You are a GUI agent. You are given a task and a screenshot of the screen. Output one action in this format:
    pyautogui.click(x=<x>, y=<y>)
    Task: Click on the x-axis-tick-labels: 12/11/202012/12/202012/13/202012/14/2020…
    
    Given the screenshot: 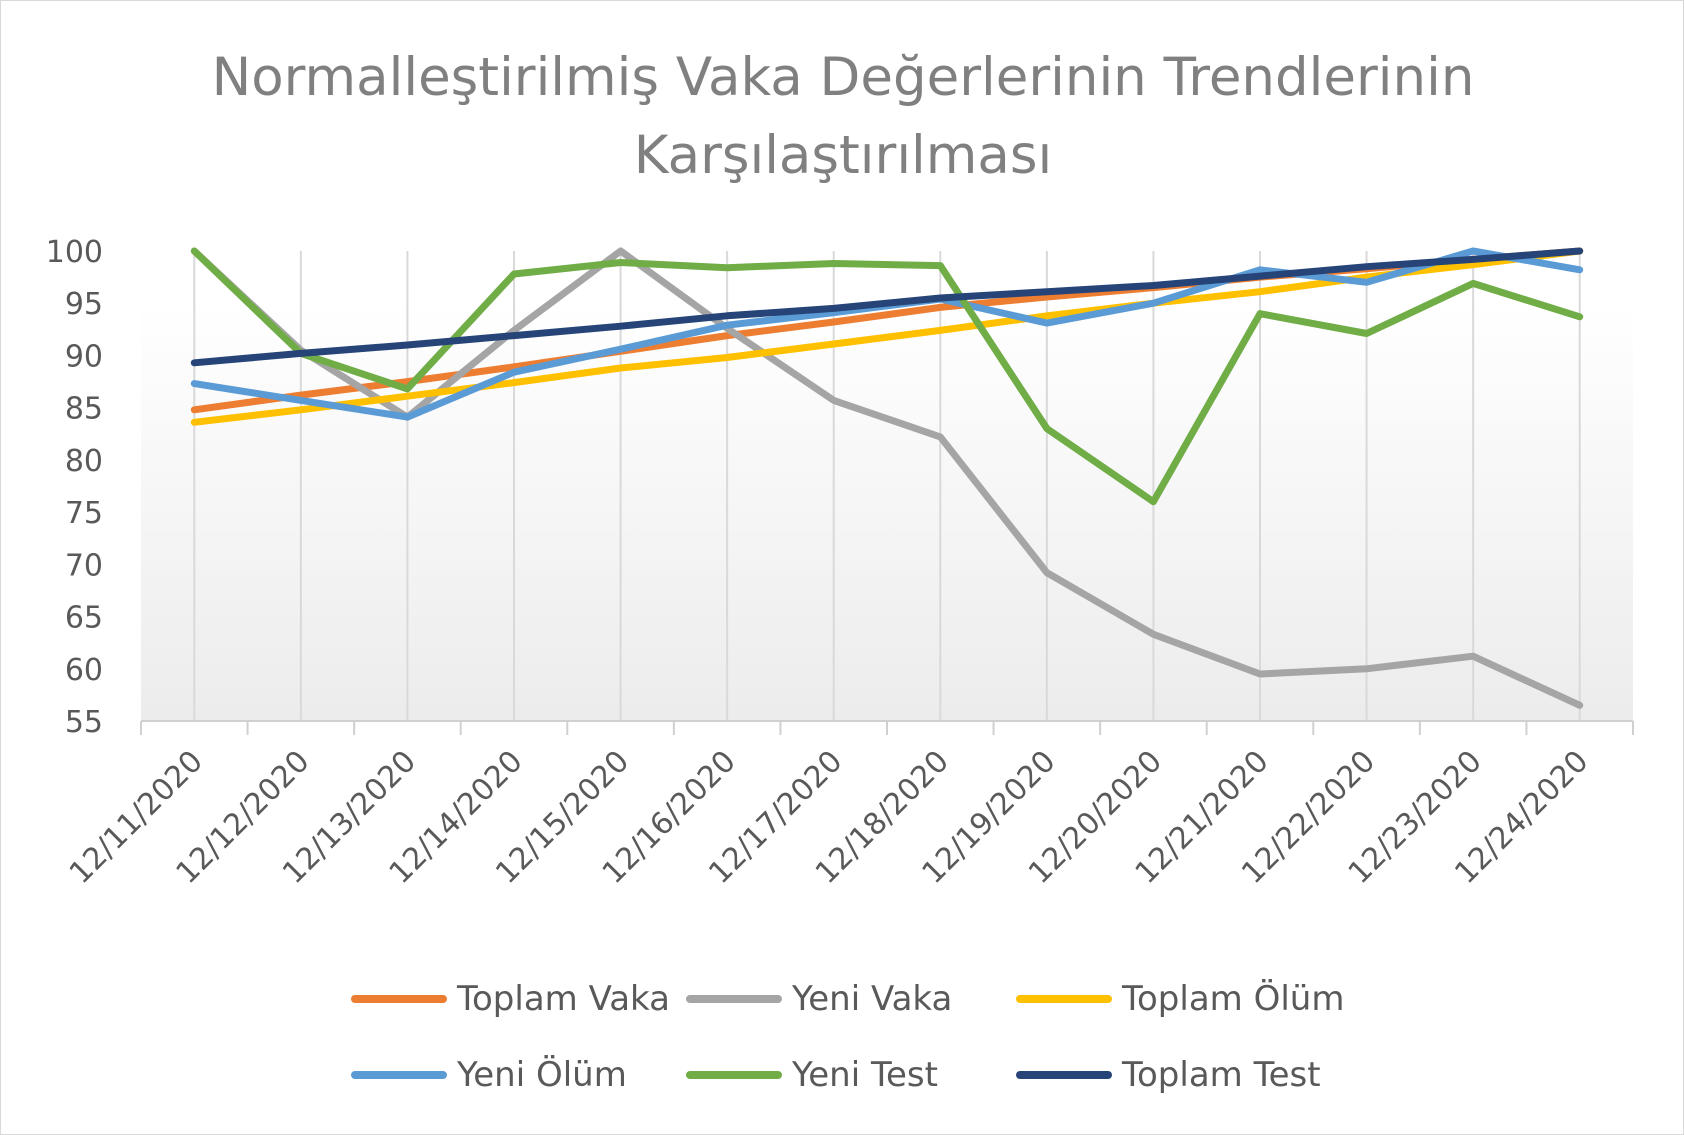 What is the action you would take?
    pyautogui.click(x=829, y=817)
    